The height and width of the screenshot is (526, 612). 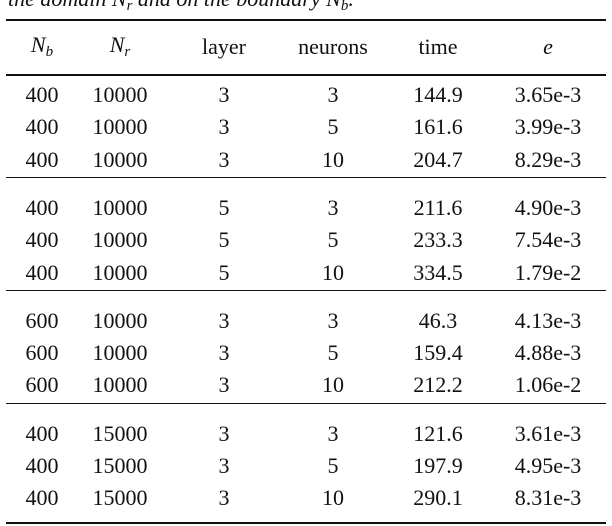 What do you see at coordinates (224, 47) in the screenshot?
I see `header-cell: layer` at bounding box center [224, 47].